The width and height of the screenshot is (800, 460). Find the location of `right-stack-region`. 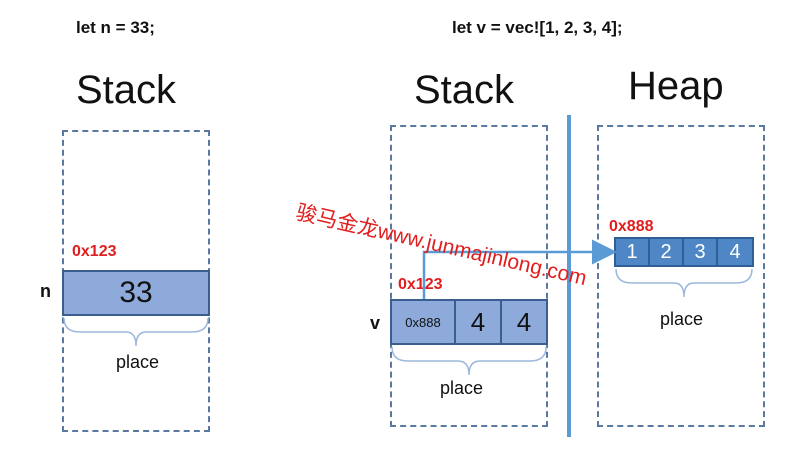

right-stack-region is located at coordinates (469, 276).